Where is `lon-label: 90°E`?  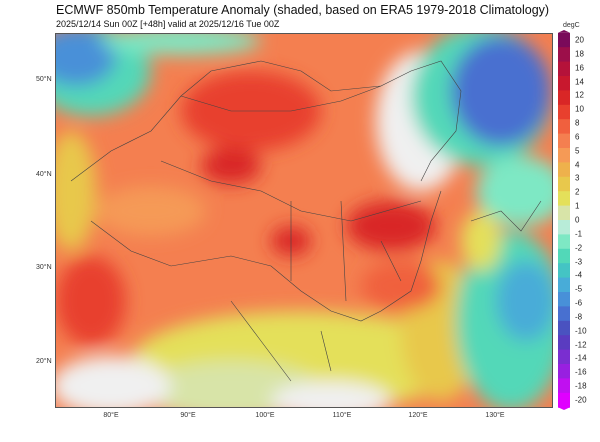 lon-label: 90°E is located at coordinates (188, 415).